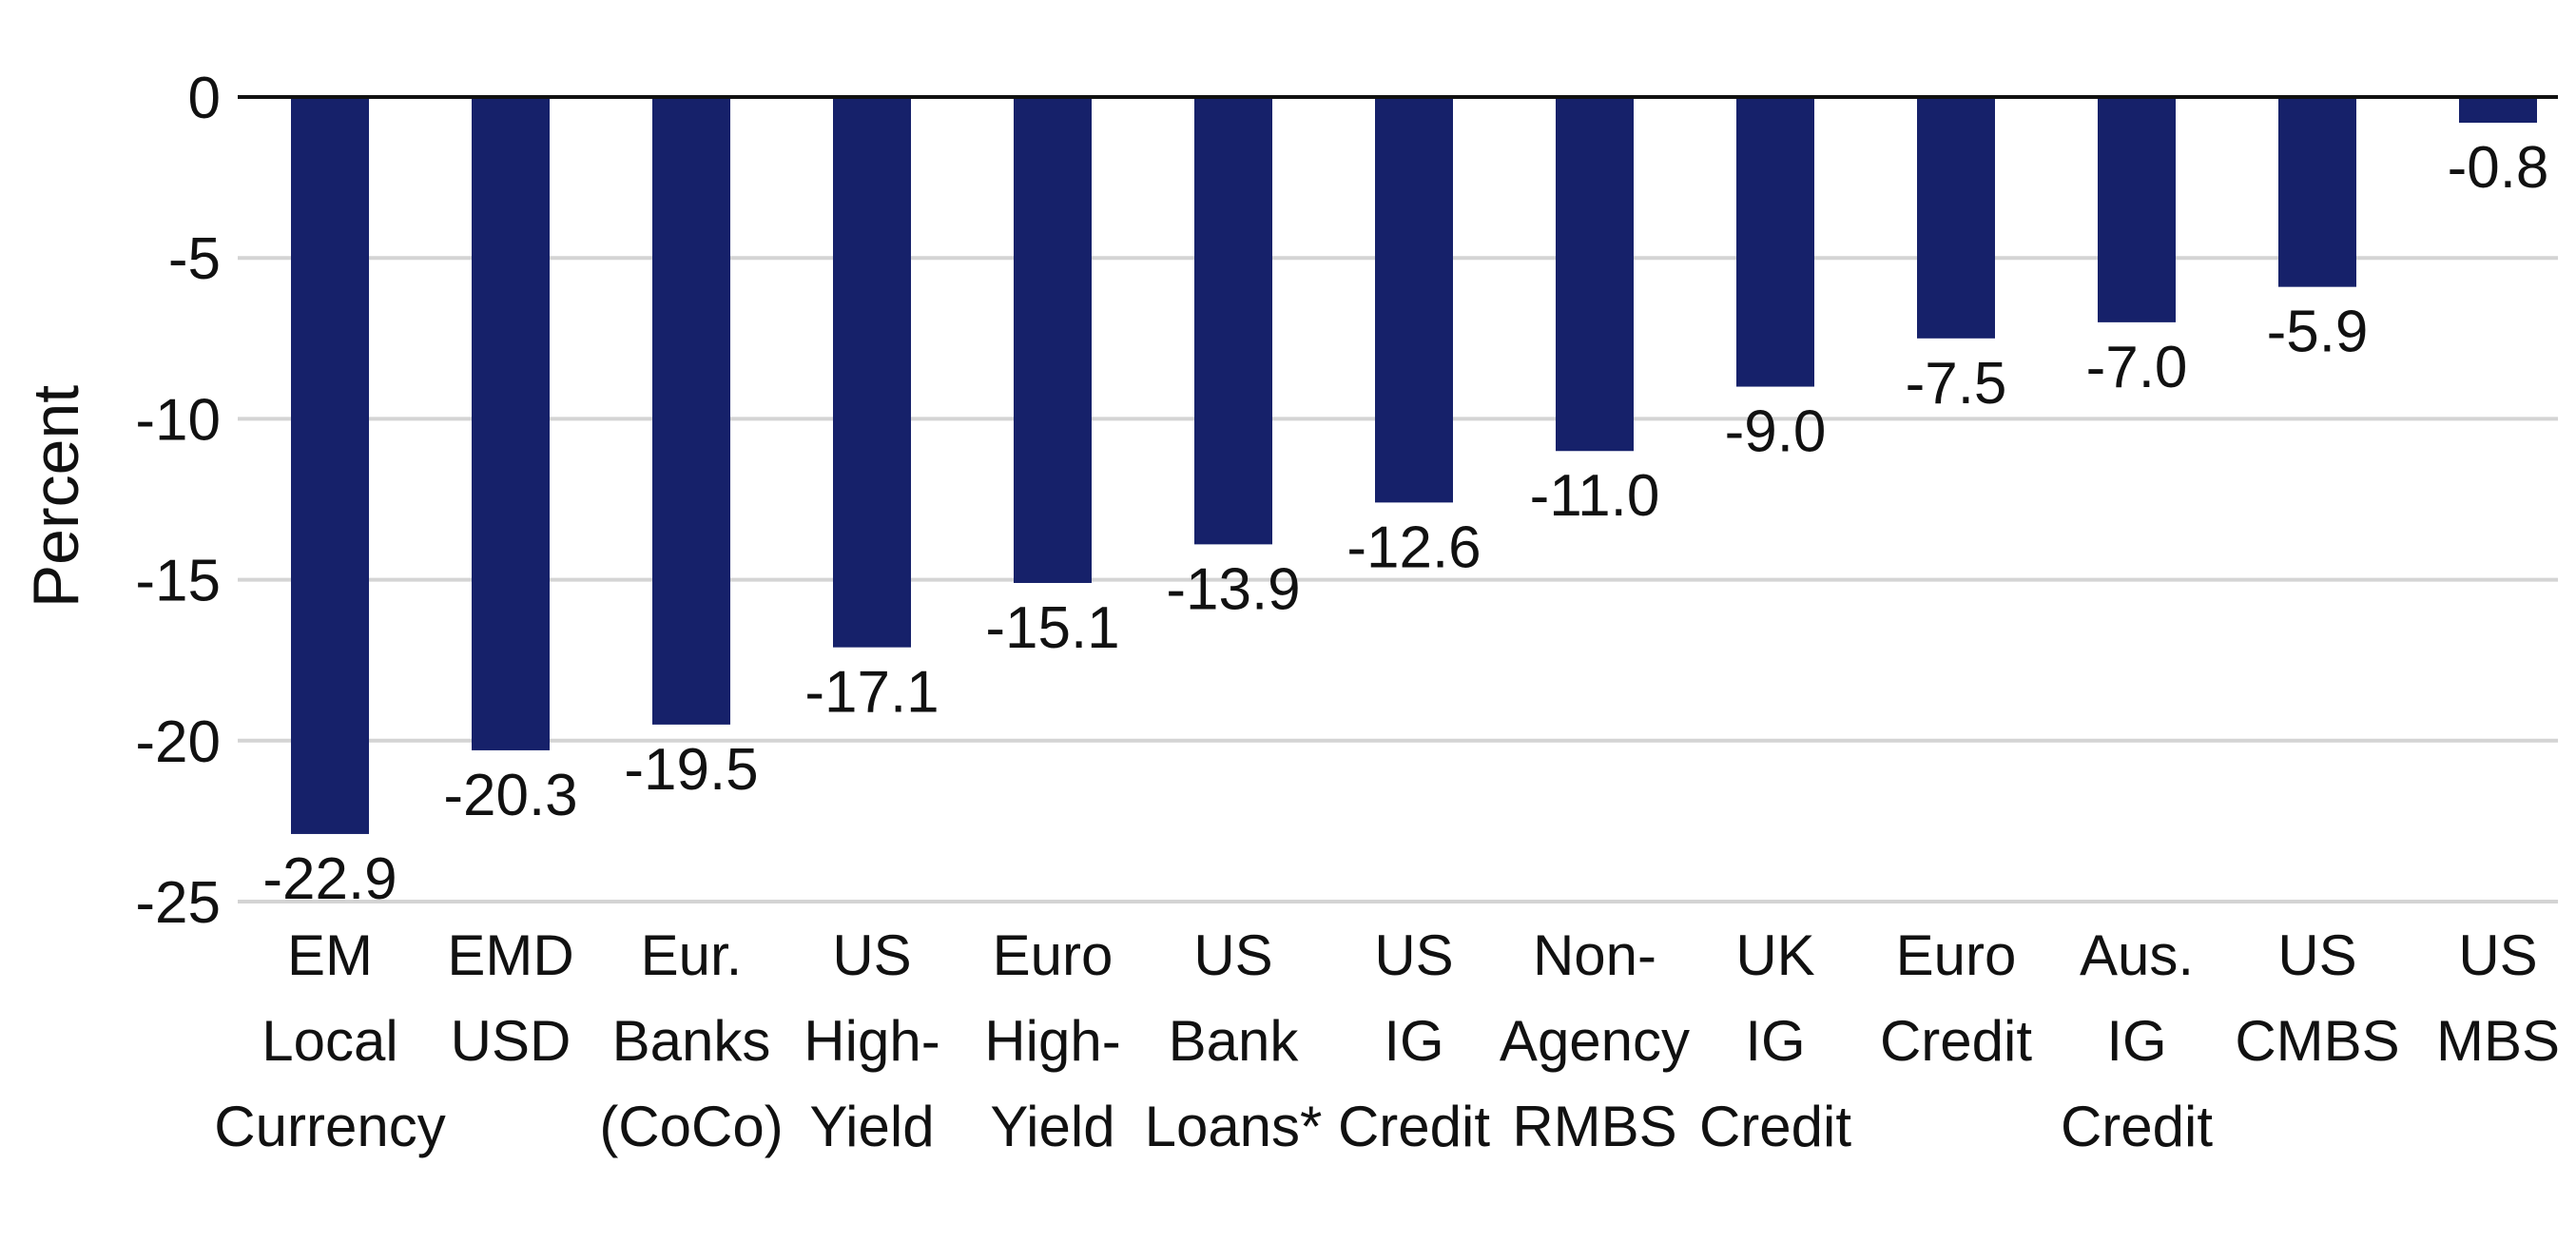 This screenshot has height=1243, width=2576. I want to click on y-tick-label: -25, so click(178, 903).